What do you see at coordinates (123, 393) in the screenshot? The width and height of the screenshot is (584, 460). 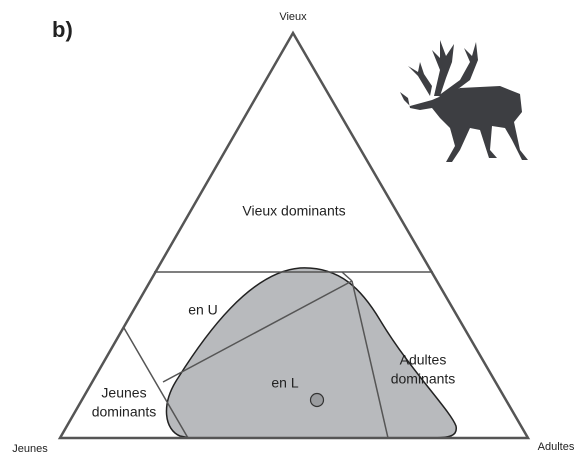 I see `region-label: Jeunes` at bounding box center [123, 393].